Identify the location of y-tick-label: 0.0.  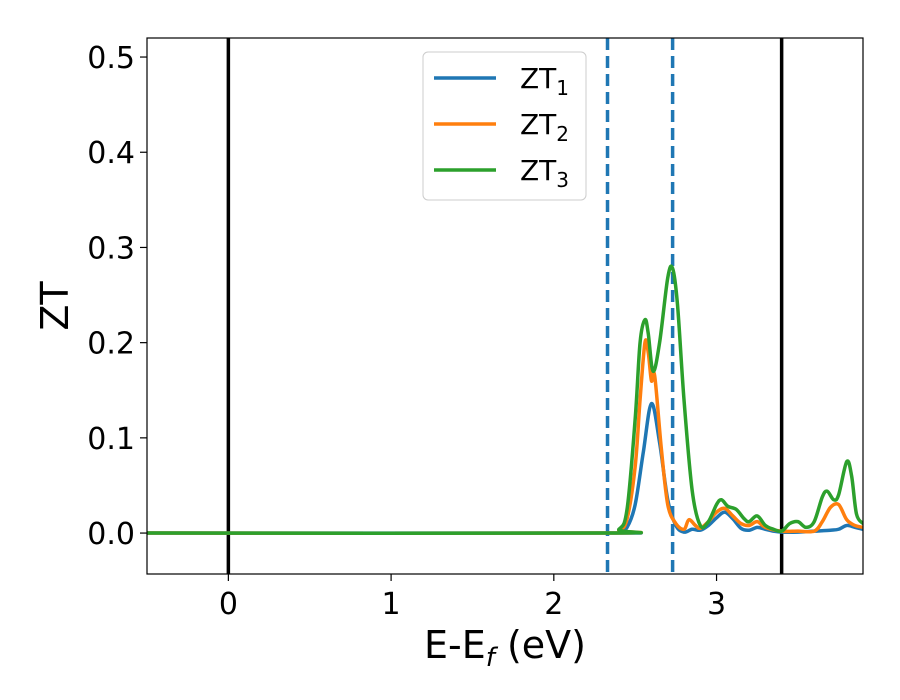
(111, 534).